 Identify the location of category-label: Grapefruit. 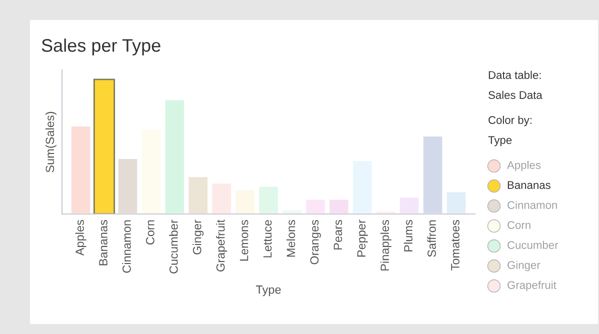
(532, 286).